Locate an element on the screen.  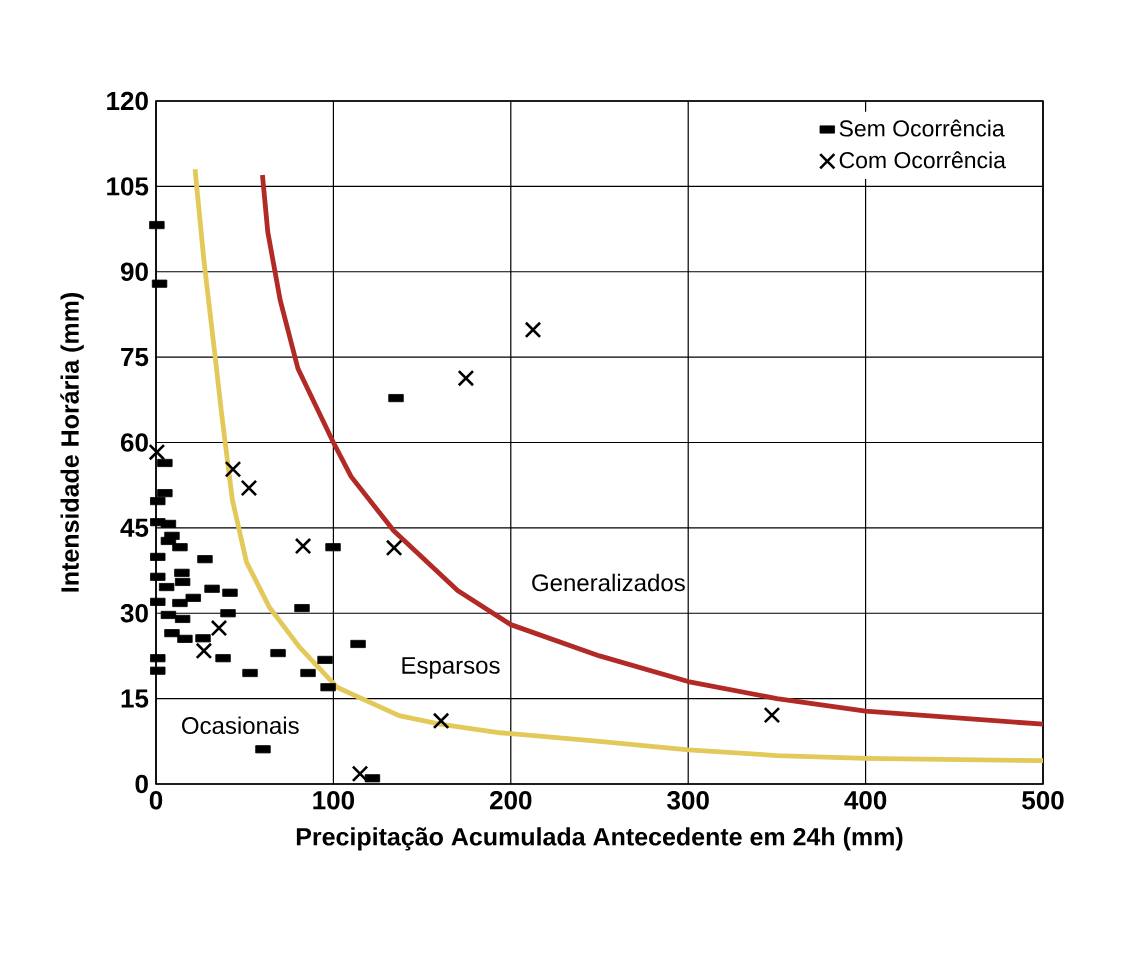
x-tick-label: 100 is located at coordinates (334, 800).